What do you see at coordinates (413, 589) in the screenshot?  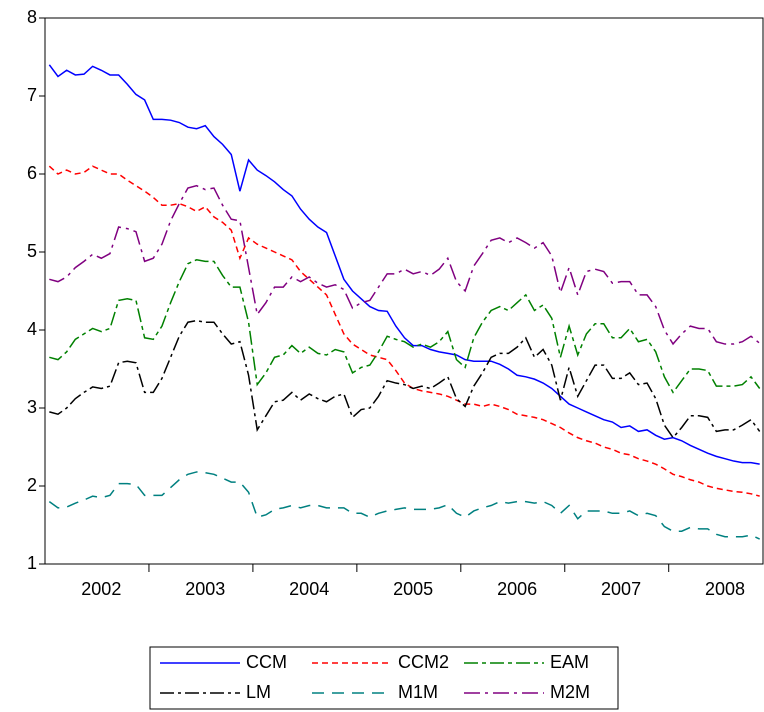 I see `x-tick-label: 2005` at bounding box center [413, 589].